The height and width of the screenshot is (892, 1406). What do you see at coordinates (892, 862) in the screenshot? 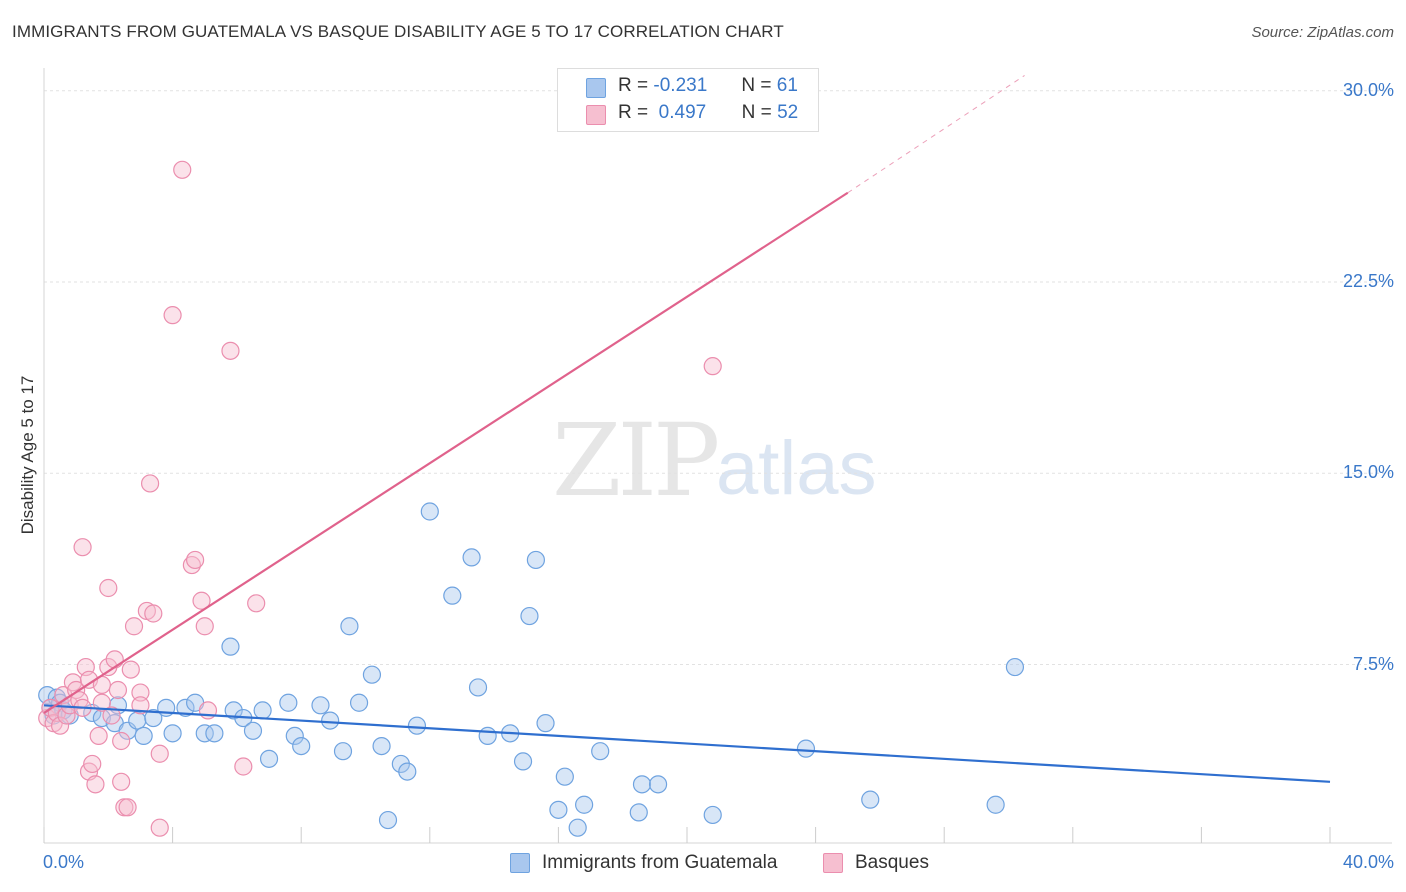
I see `legend-label-basques: Basques` at bounding box center [892, 862].